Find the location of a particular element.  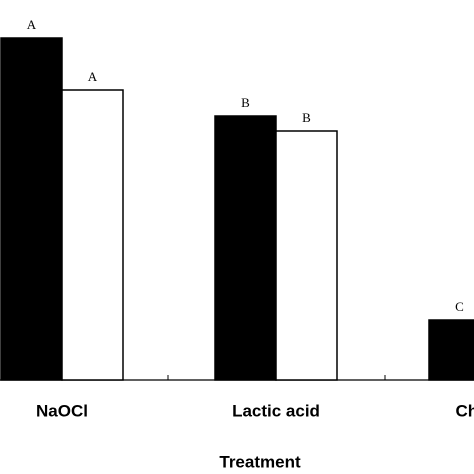

x-tick-label: NaOCl is located at coordinates (62, 410).